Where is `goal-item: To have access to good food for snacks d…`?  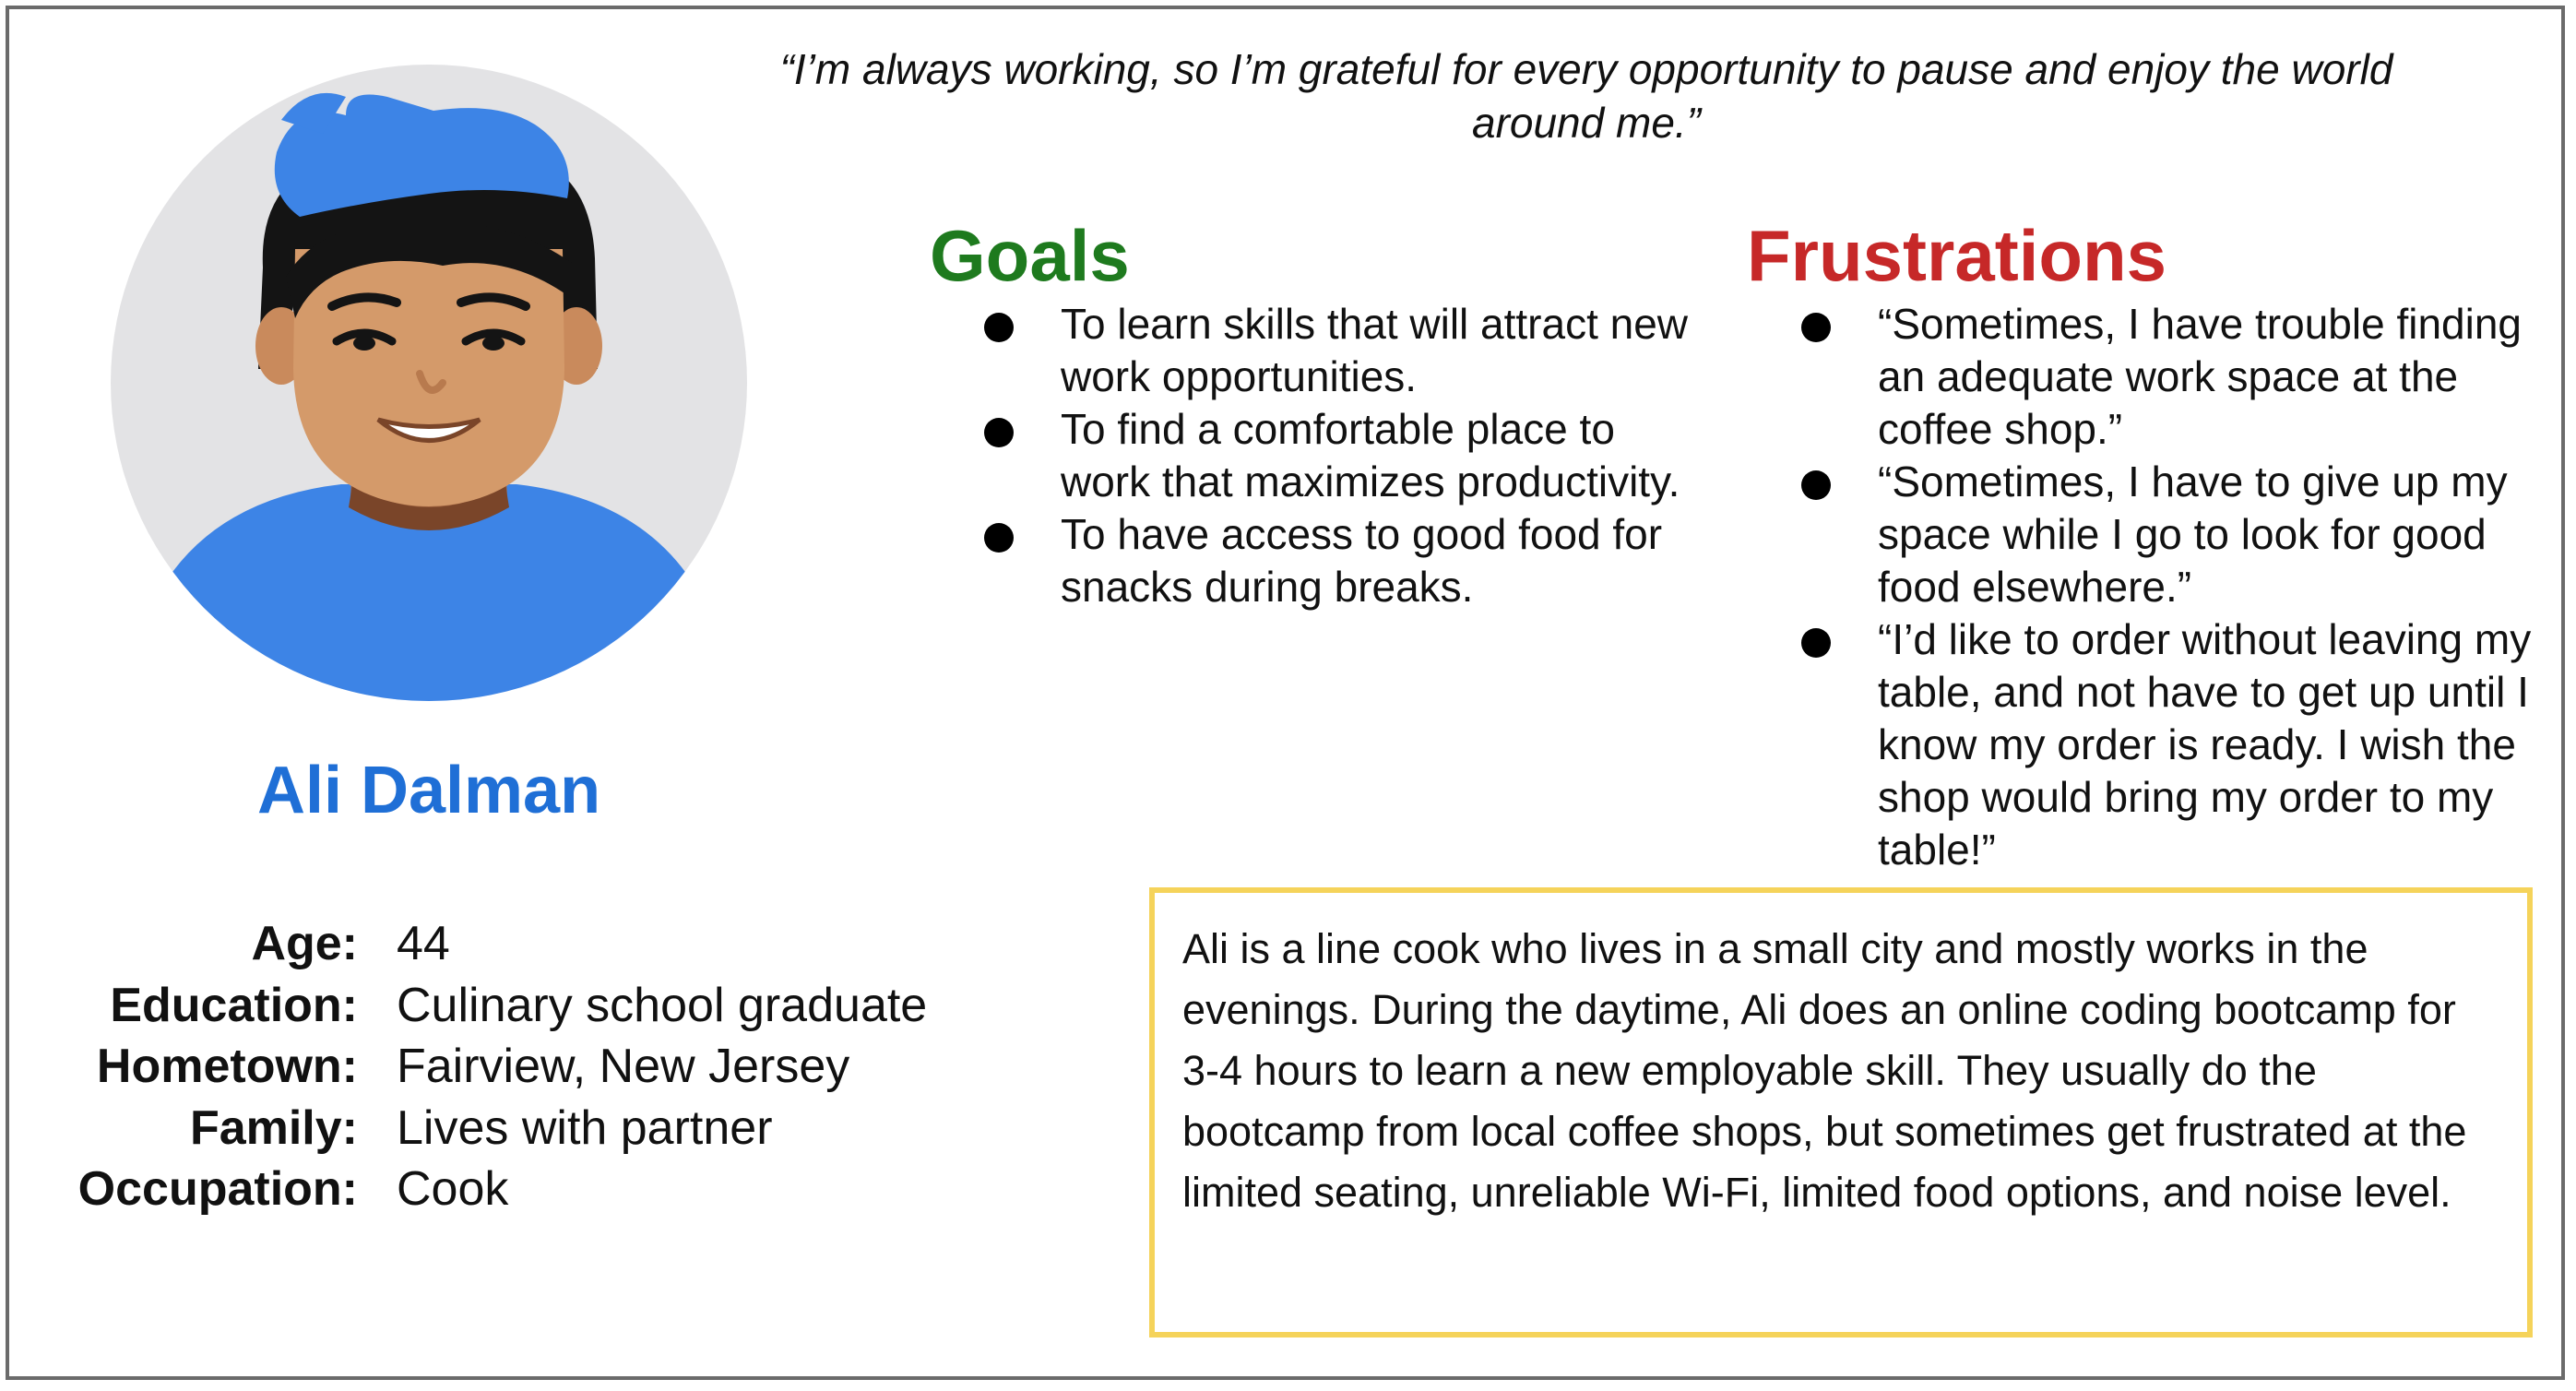 goal-item: To have access to good food for snacks d… is located at coordinates (1334, 560).